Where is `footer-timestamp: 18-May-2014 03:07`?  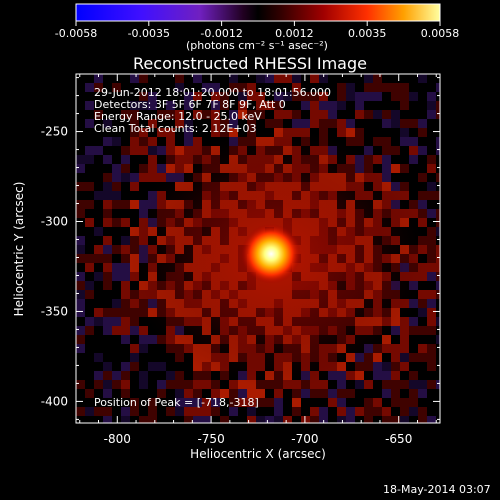 footer-timestamp: 18-May-2014 03:07 is located at coordinates (437, 489).